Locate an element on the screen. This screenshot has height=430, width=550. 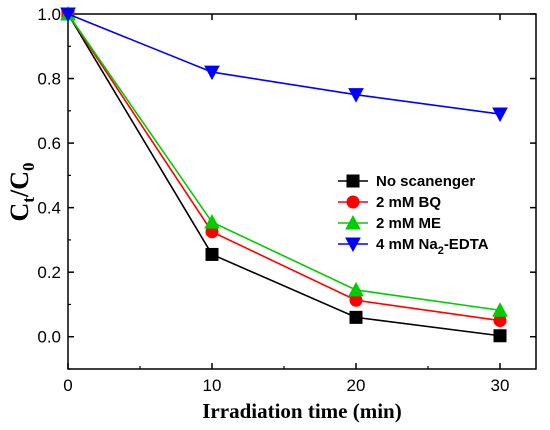
legend-entry: 4 mM Na2-EDTA is located at coordinates (413, 246).